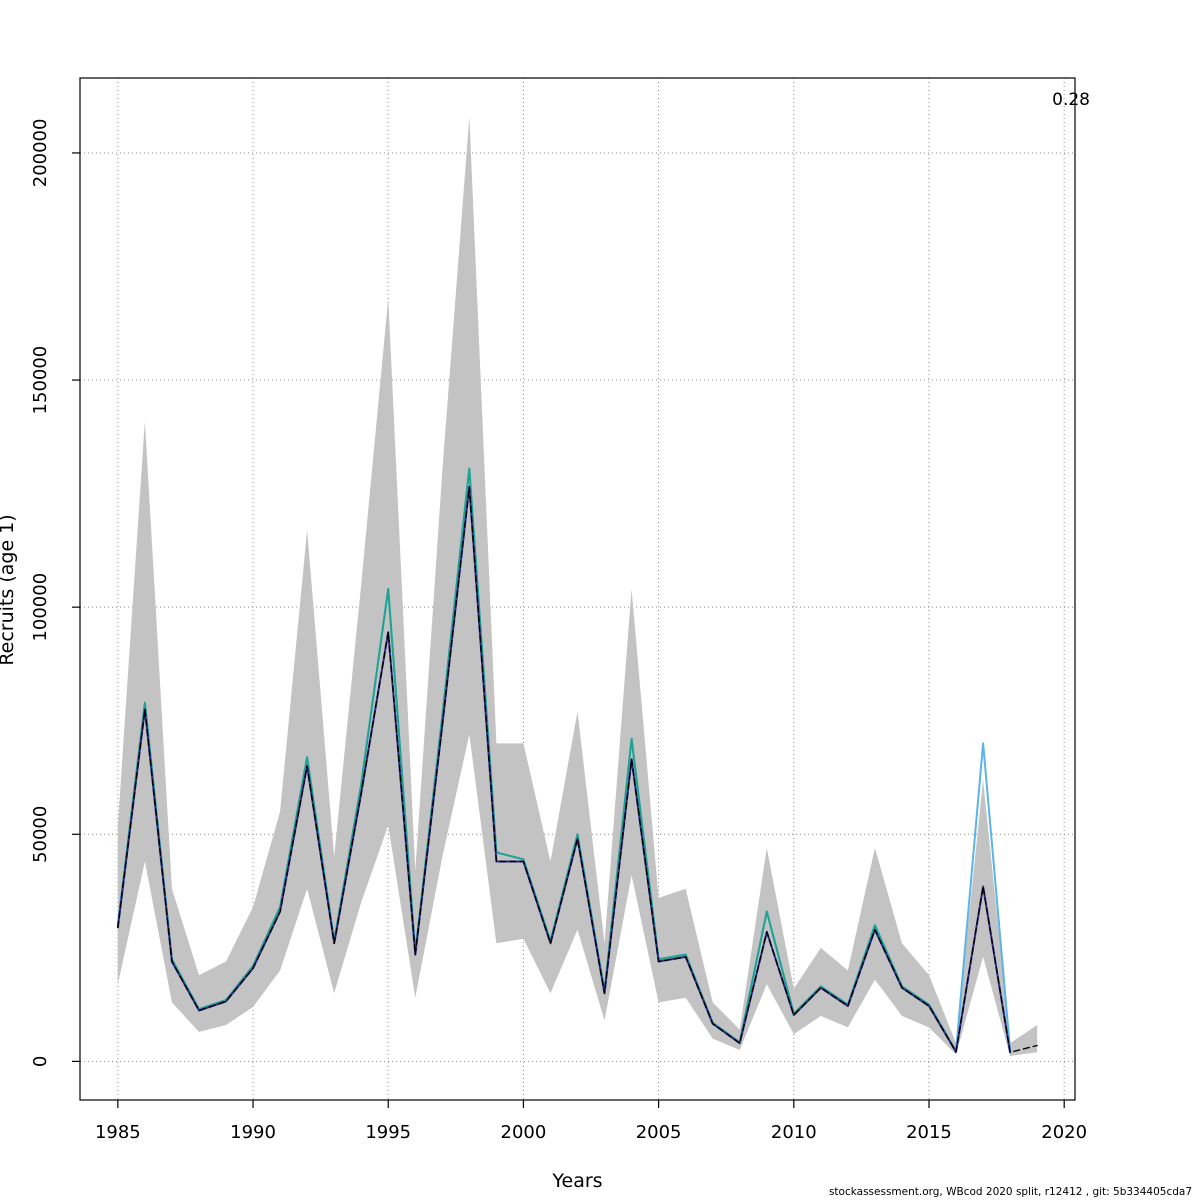  I want to click on x-tick-label: 2000, so click(524, 1132).